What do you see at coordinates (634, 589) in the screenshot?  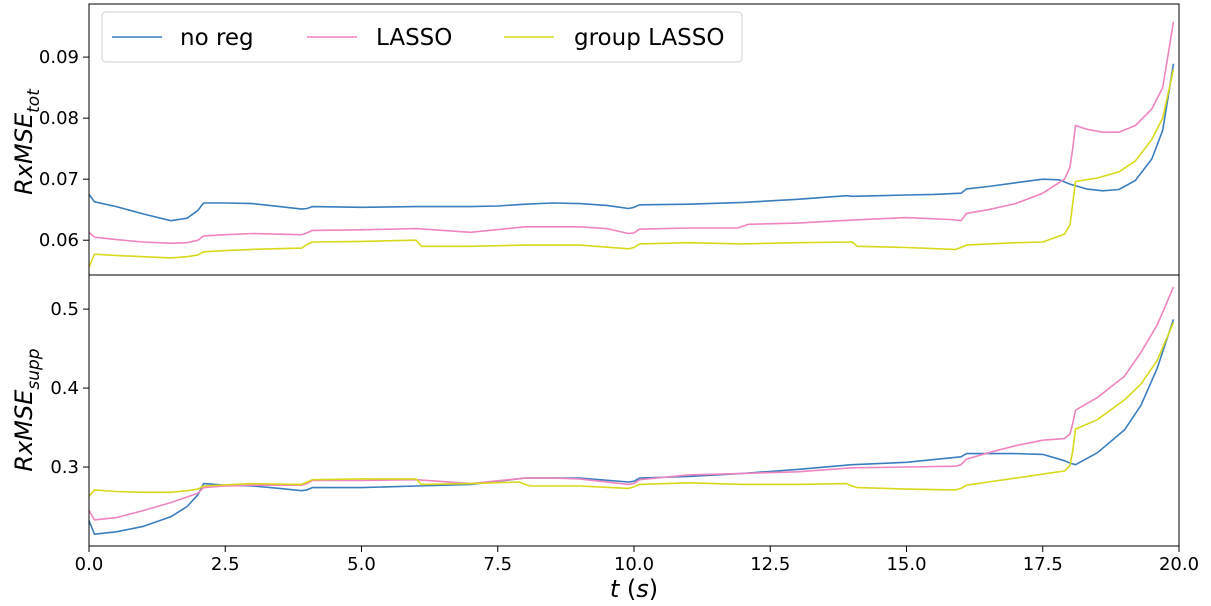 I see `x-axis-label: t (s)` at bounding box center [634, 589].